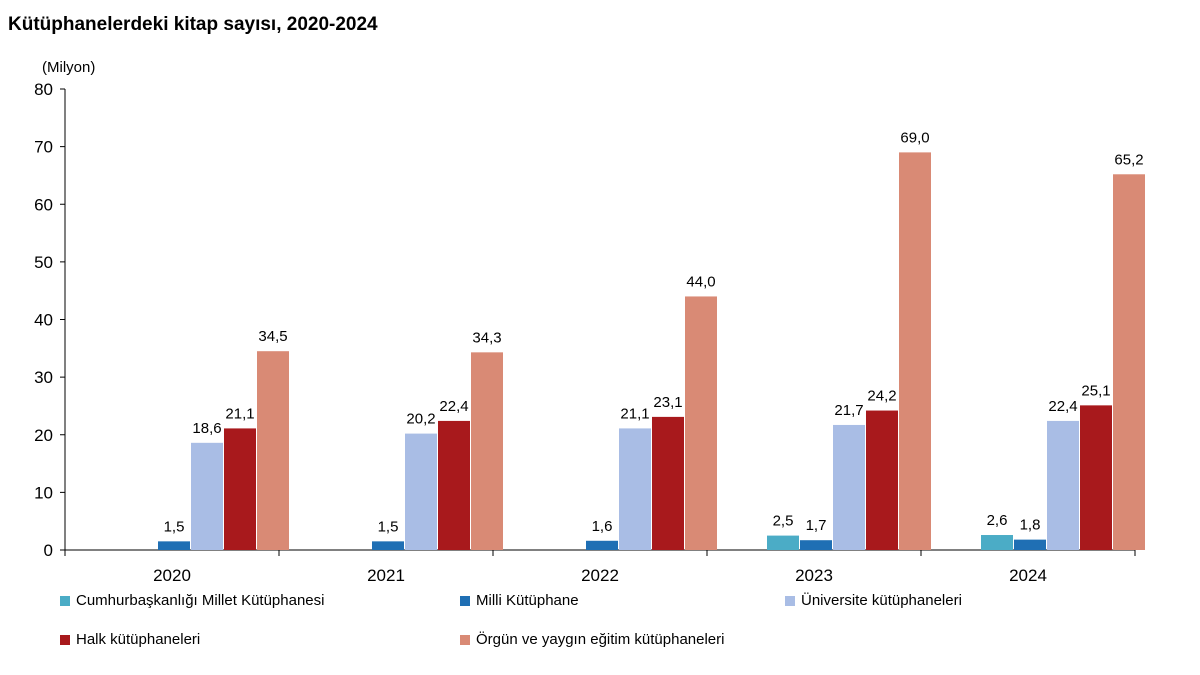 The width and height of the screenshot is (1200, 675). What do you see at coordinates (172, 575) in the screenshot?
I see `x-tick-label: 2020` at bounding box center [172, 575].